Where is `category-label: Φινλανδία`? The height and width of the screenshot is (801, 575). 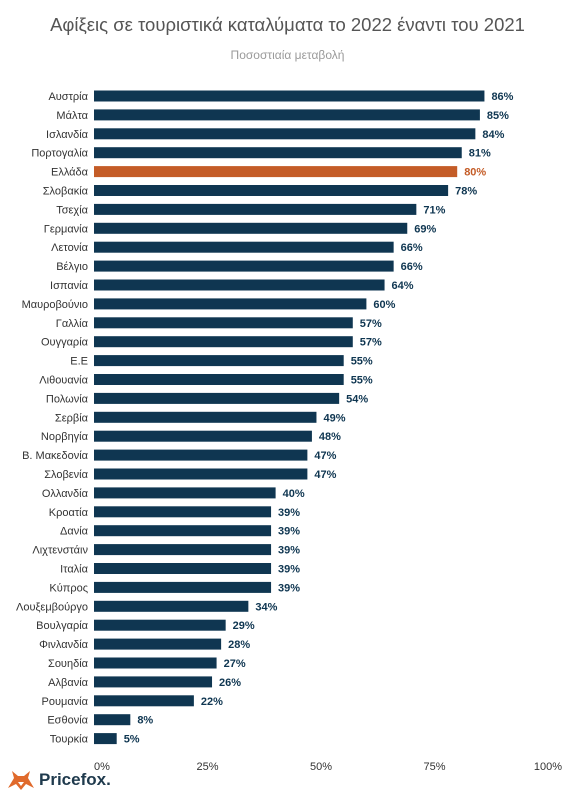 category-label: Φινλανδία is located at coordinates (63, 645).